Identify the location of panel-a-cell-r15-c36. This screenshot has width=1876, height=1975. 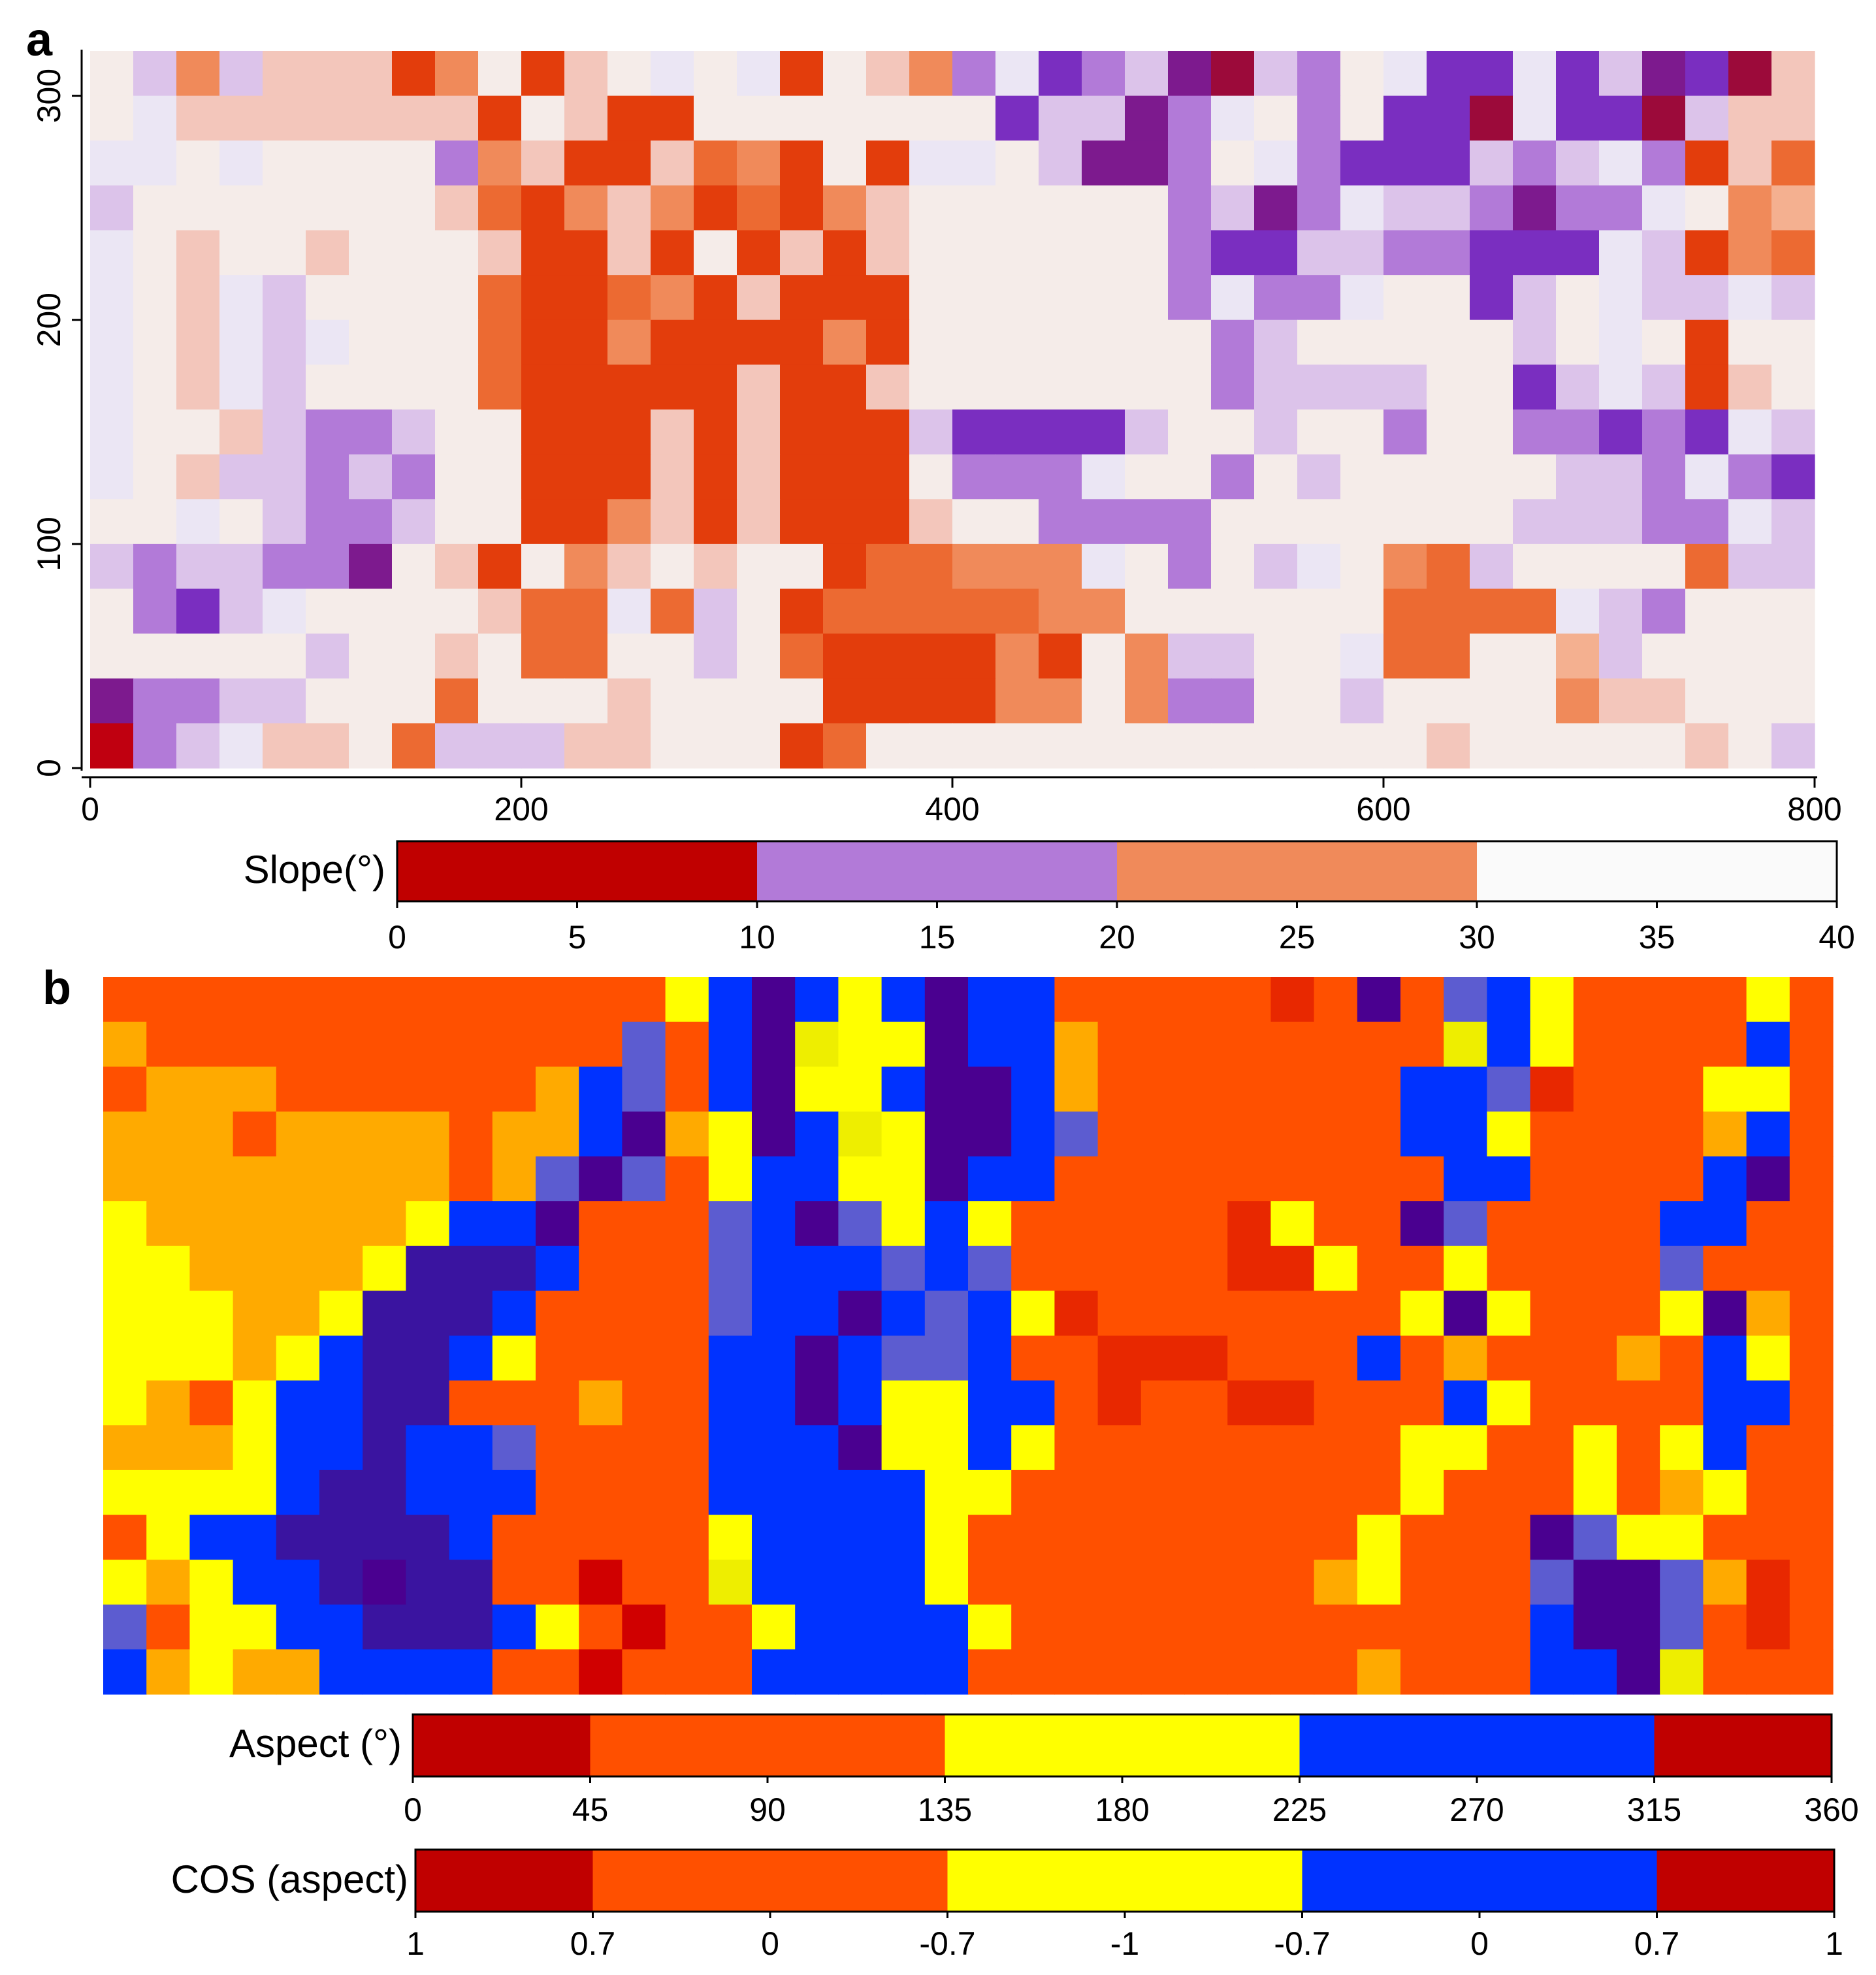
(1664, 746).